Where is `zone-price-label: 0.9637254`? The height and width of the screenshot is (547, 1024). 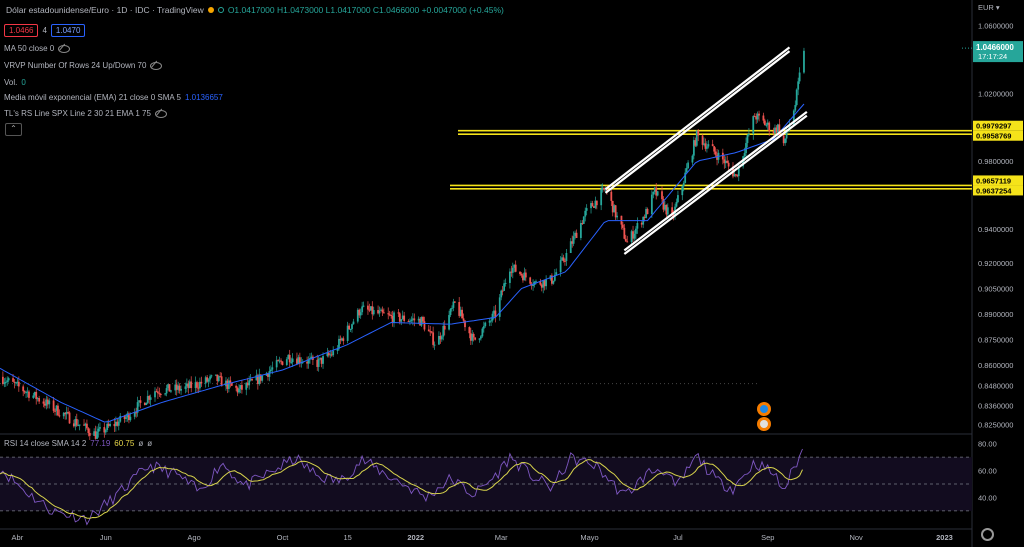
zone-price-label: 0.9637254 is located at coordinates (994, 190).